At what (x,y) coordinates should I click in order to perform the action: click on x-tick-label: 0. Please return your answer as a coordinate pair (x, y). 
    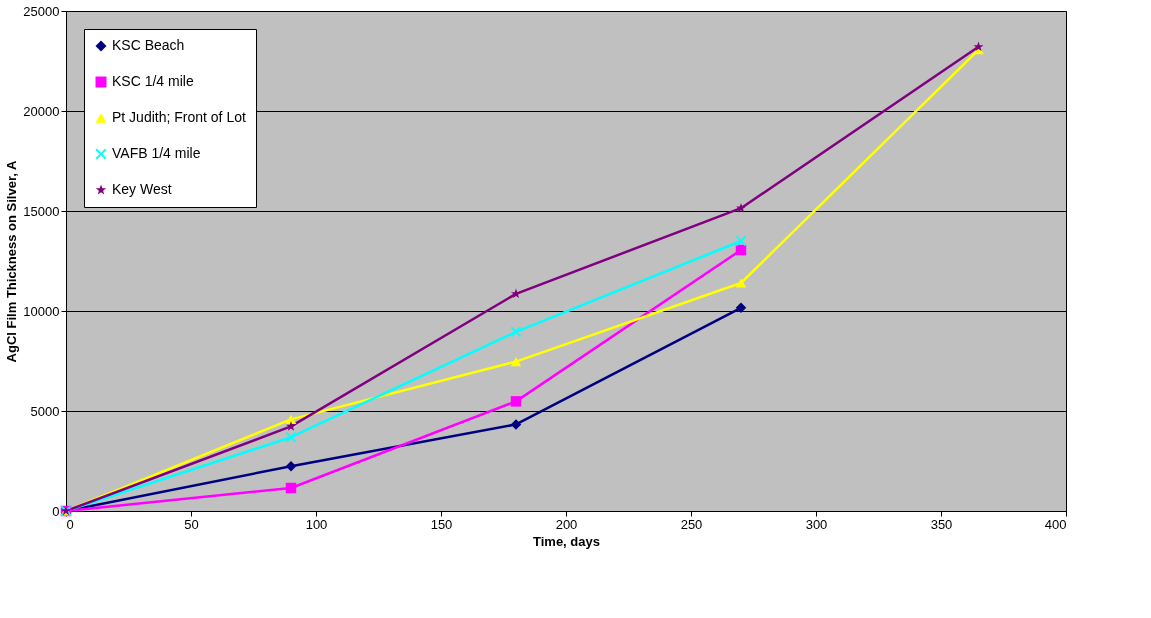
    Looking at the image, I should click on (70, 524).